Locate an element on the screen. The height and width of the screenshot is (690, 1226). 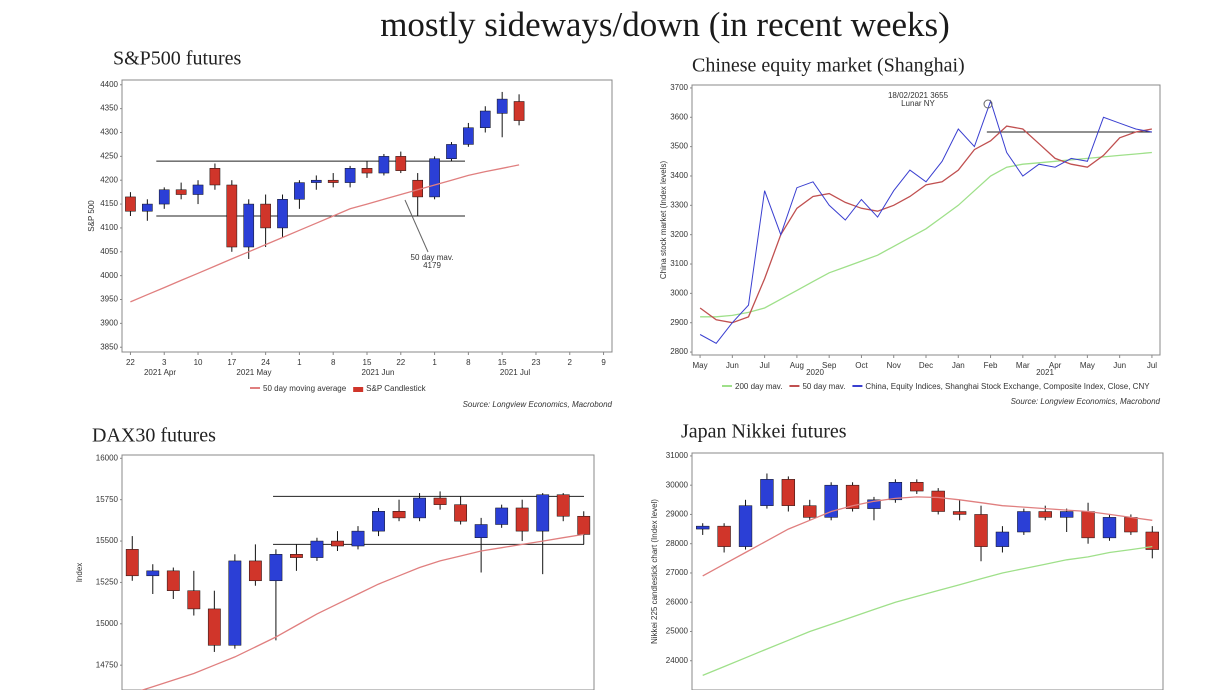
x-tick-label: Aug is located at coordinates (797, 365).